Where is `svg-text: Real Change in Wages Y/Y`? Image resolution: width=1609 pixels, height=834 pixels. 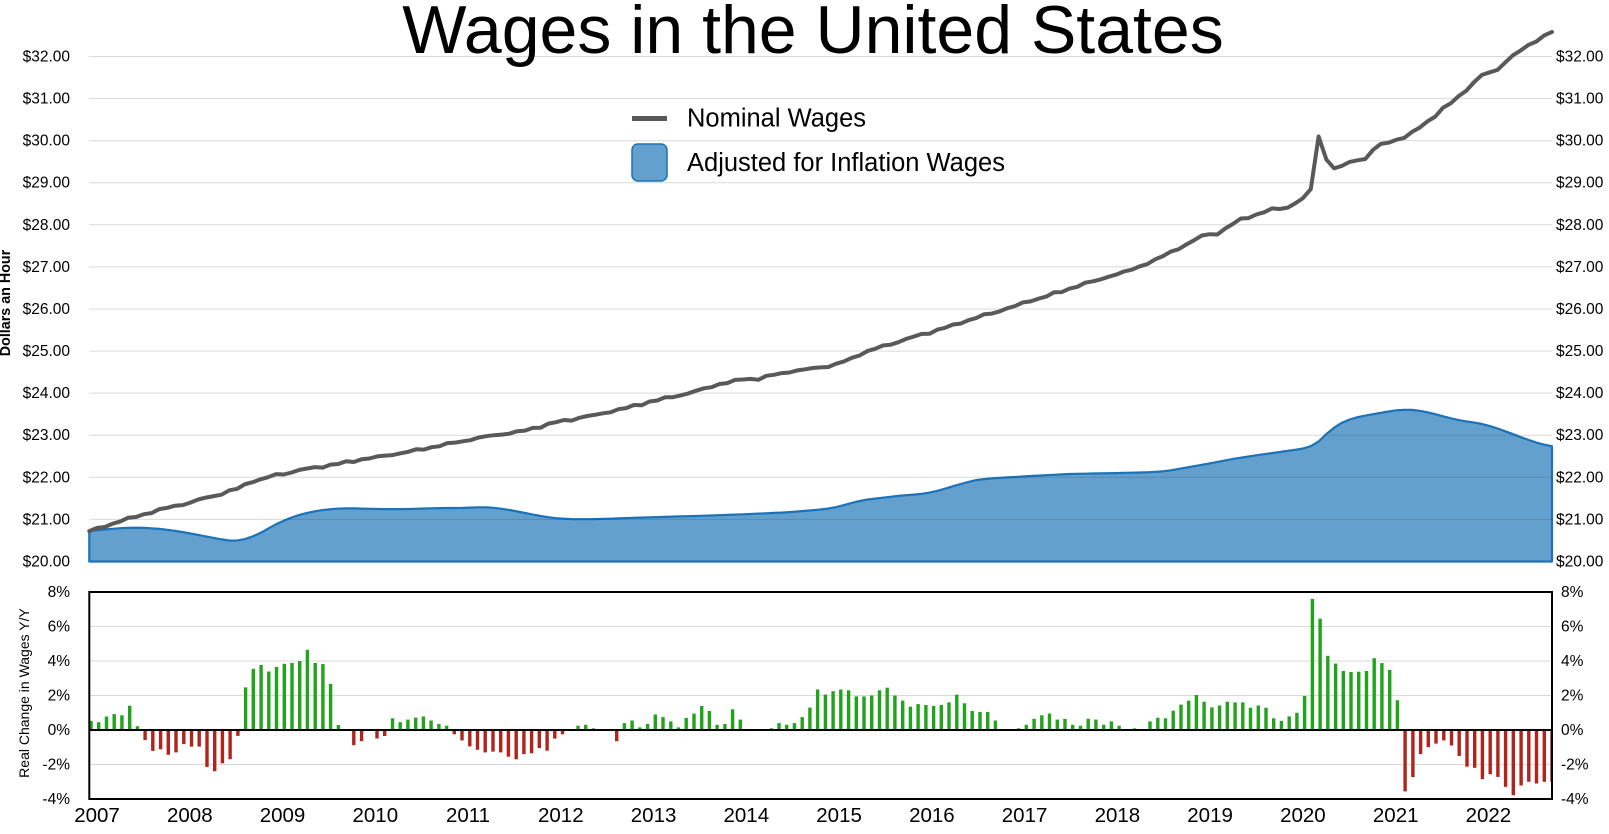
svg-text: Real Change in Wages Y/Y is located at coordinates (24, 693).